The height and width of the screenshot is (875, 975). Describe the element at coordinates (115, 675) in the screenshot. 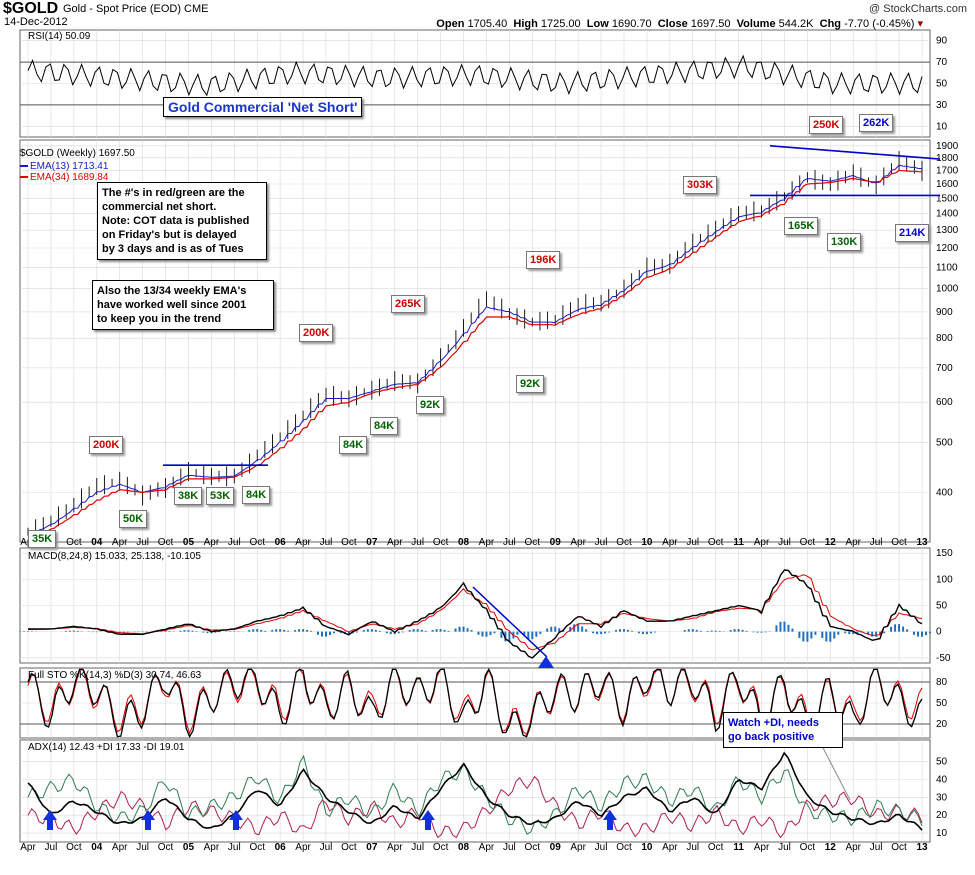

I see `sto-label: Full STO %K(14,3) %D(3) 30.74, 46.63` at that location.